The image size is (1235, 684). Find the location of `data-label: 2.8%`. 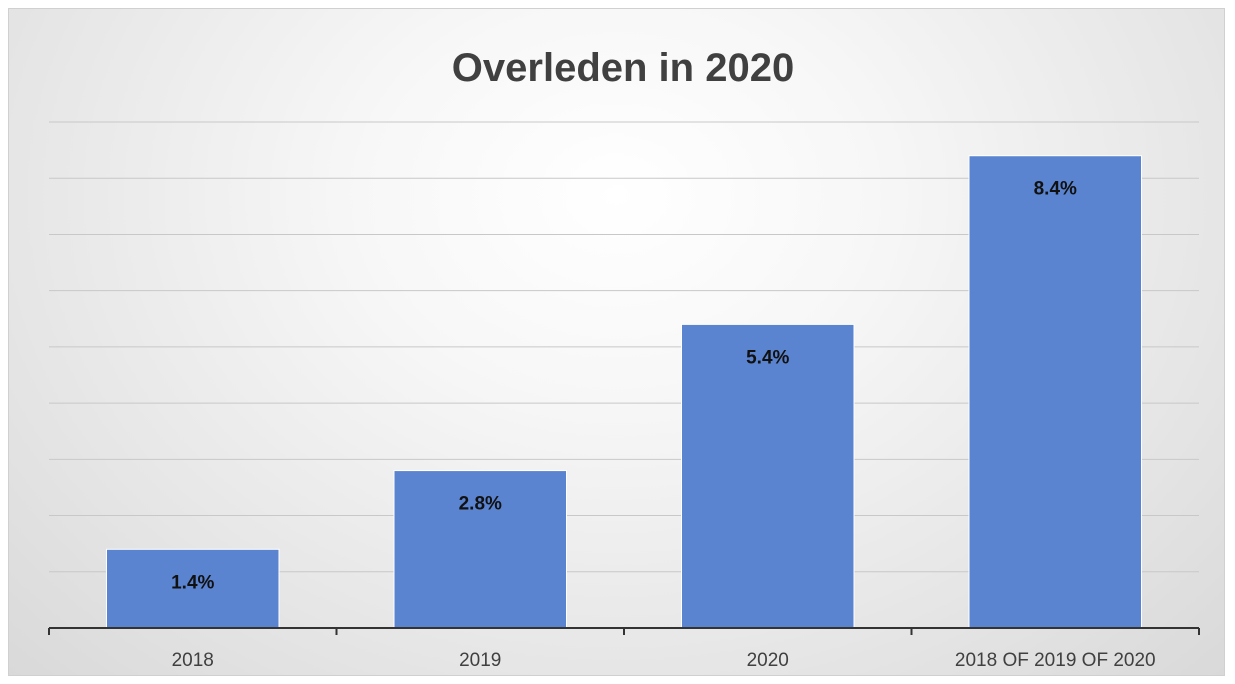

data-label: 2.8% is located at coordinates (480, 504).